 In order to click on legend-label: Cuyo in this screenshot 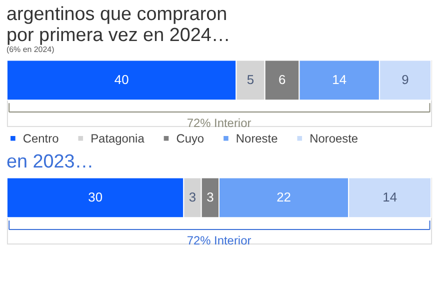, I will do `click(190, 138)`.